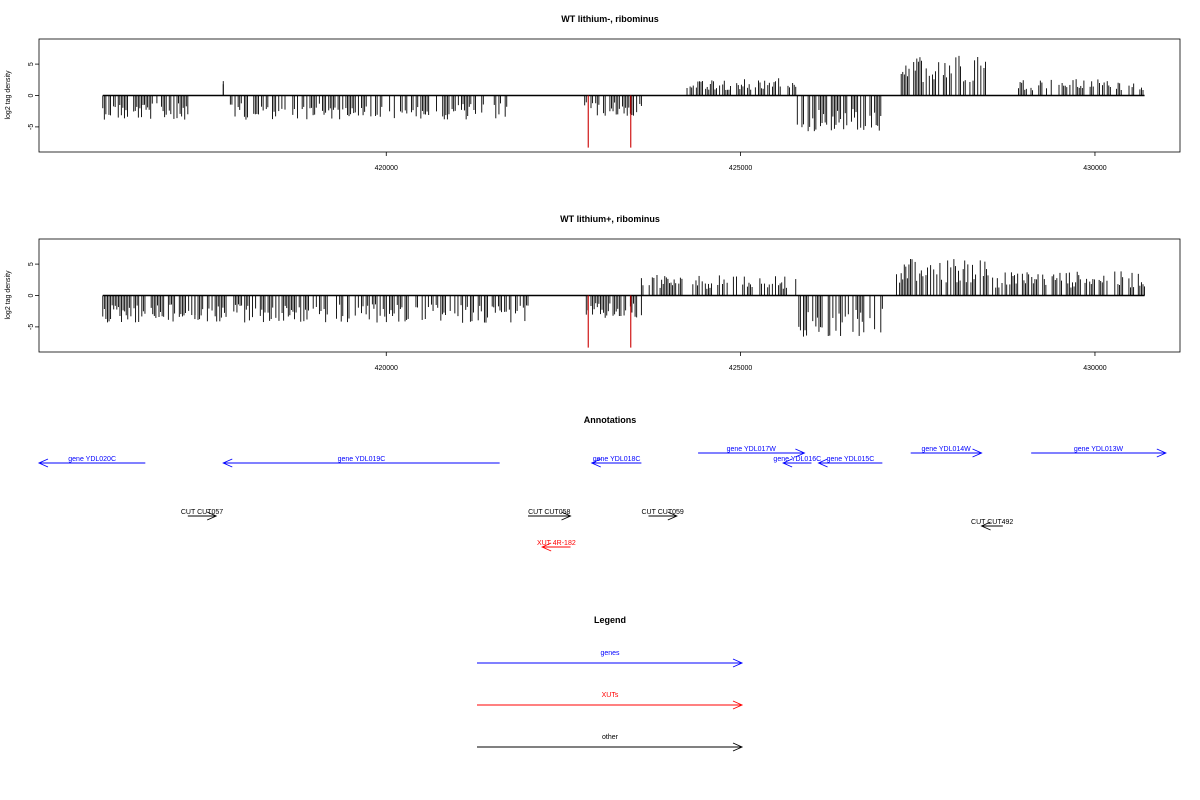 This screenshot has width=1200, height=800. I want to click on feature-annotation: CUT CUT057, so click(202, 515).